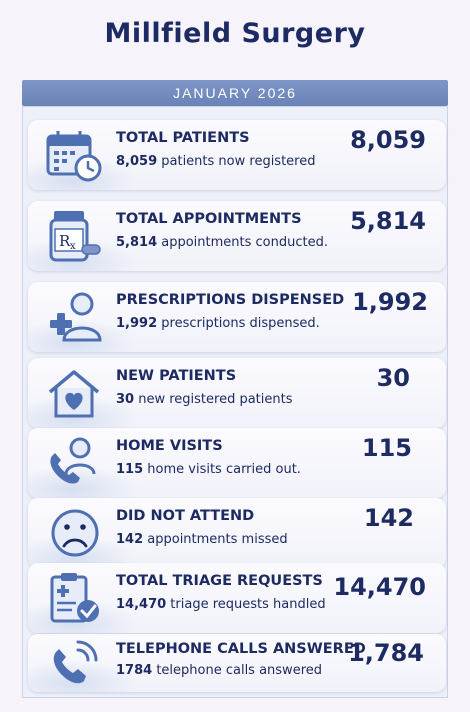 This screenshot has height=712, width=470. I want to click on house-heart-icon, so click(75, 393).